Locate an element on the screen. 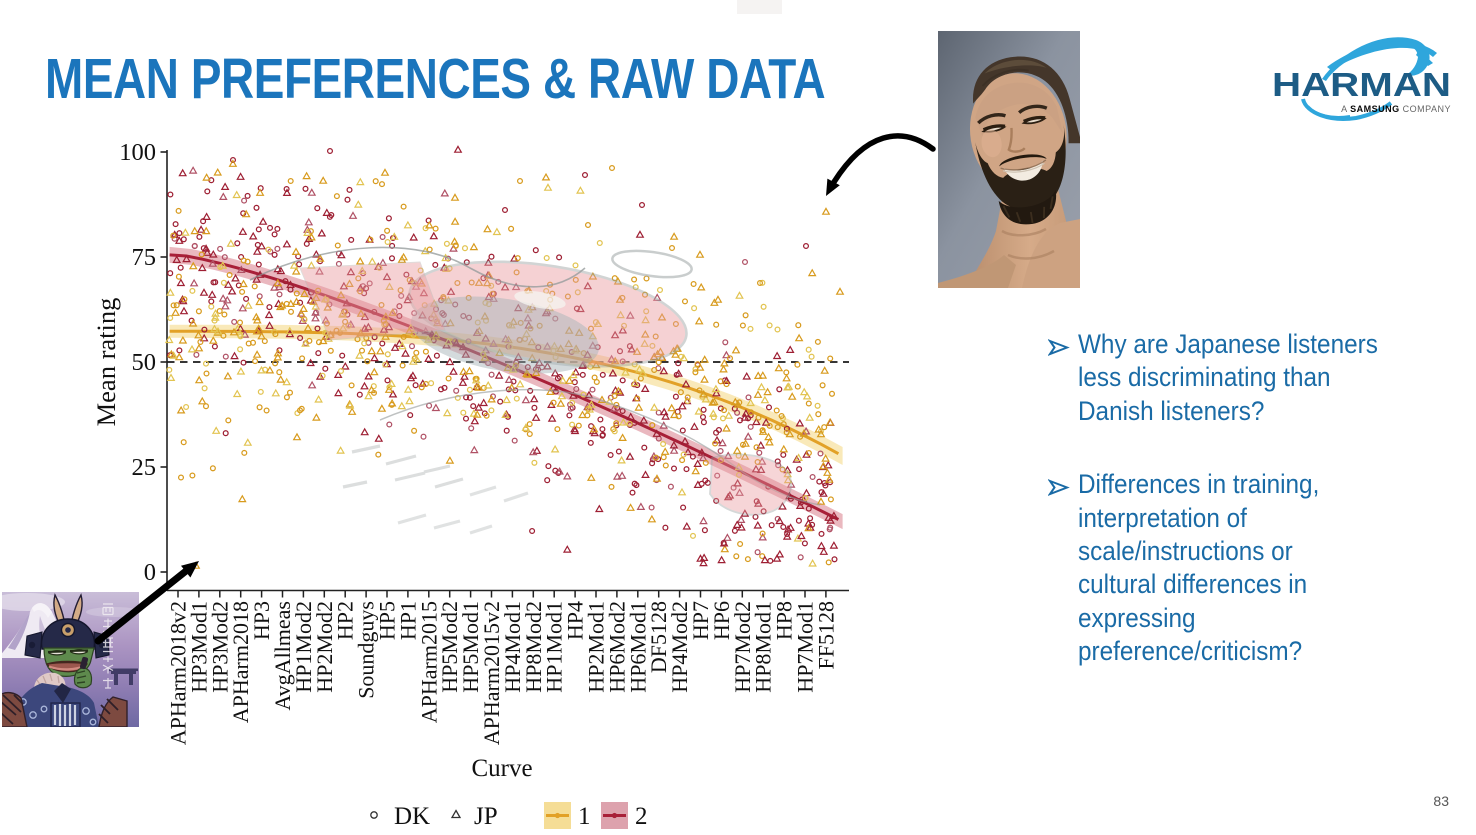 The width and height of the screenshot is (1476, 835). svg-text: HP8Mod2 is located at coordinates (533, 647).